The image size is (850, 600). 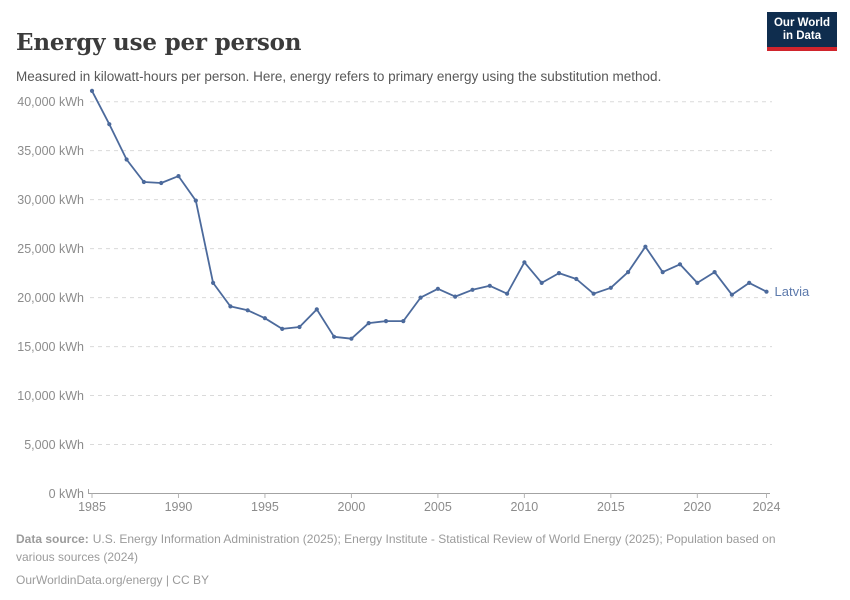 I want to click on y-tick-label: 10,000 kWh, so click(x=50, y=396).